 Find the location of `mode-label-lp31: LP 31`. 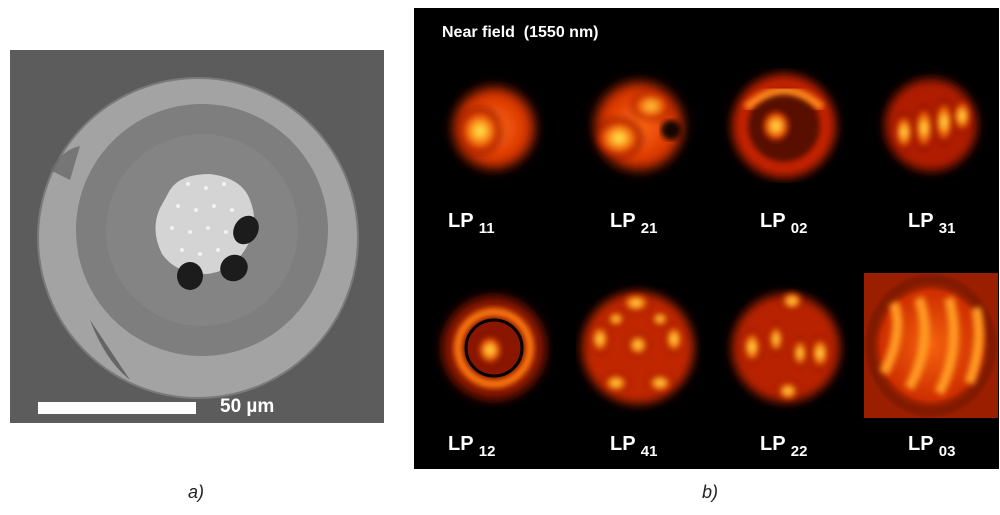

mode-label-lp31: LP 31 is located at coordinates (932, 223).